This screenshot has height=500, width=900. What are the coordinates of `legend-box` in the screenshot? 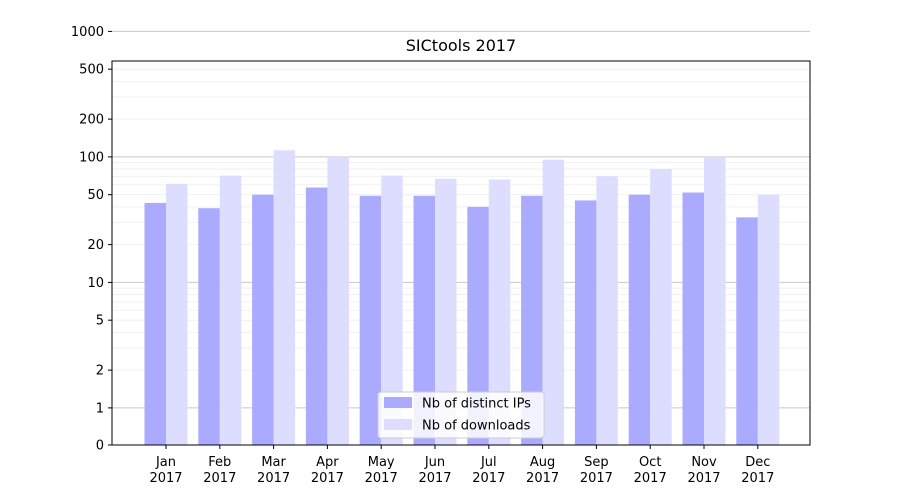 It's located at (461, 415).